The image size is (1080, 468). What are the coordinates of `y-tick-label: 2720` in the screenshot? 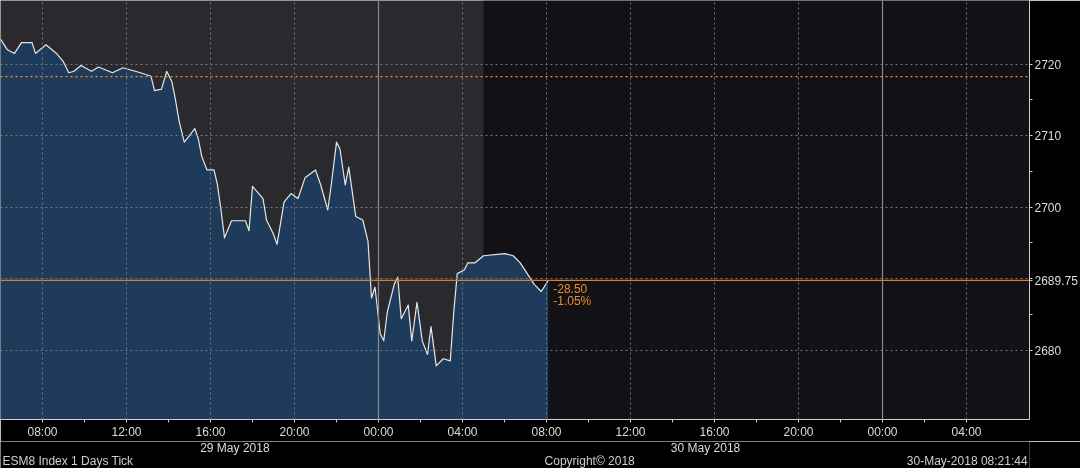 It's located at (1048, 64).